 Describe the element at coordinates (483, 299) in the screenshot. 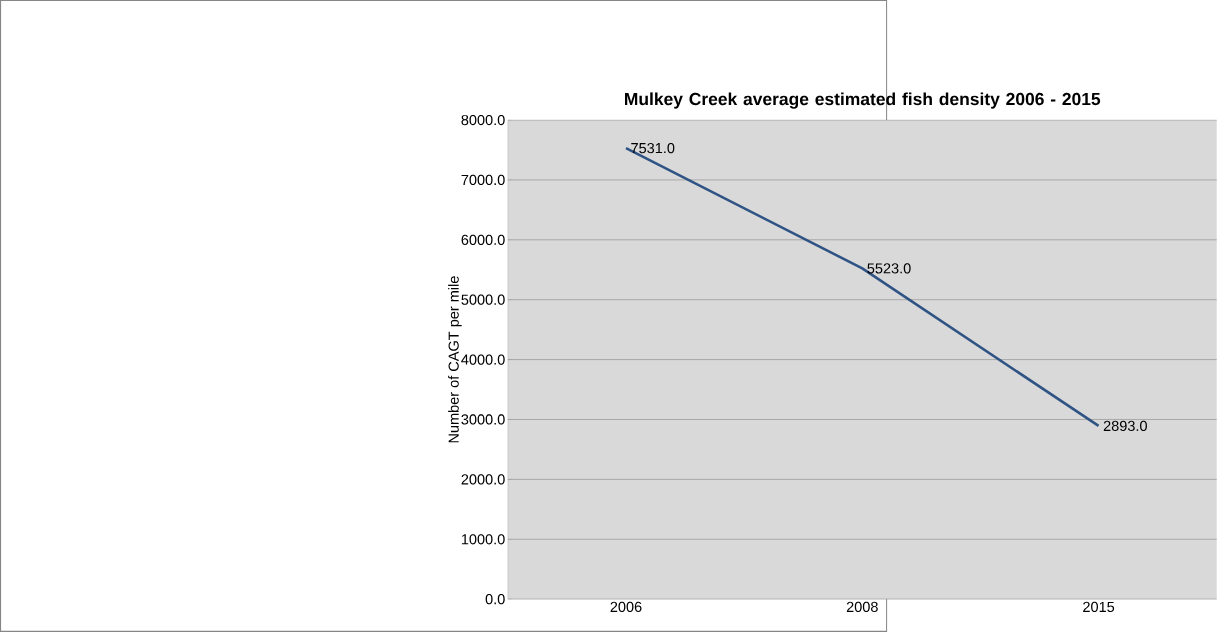

I see `y-tick-label: 5000.0` at that location.